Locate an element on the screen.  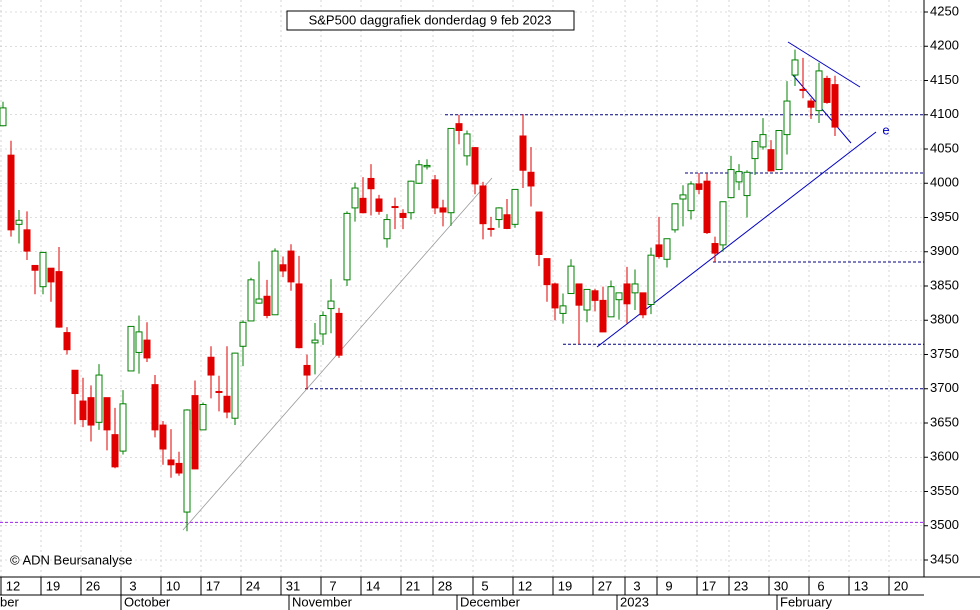
y-tick-label: 3750 is located at coordinates (944, 353).